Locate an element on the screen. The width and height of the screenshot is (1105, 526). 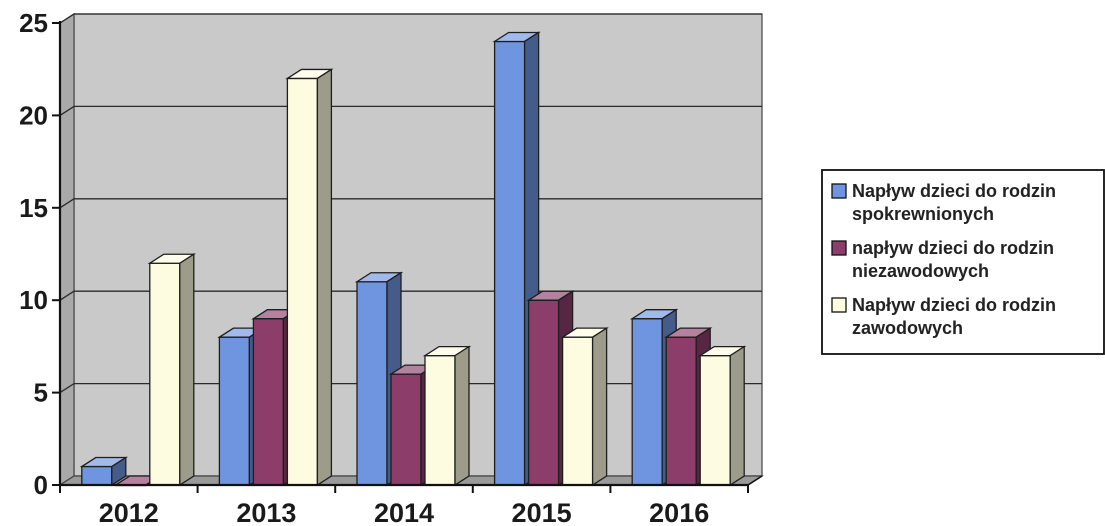
legend-label: zawodowych is located at coordinates (907, 328).